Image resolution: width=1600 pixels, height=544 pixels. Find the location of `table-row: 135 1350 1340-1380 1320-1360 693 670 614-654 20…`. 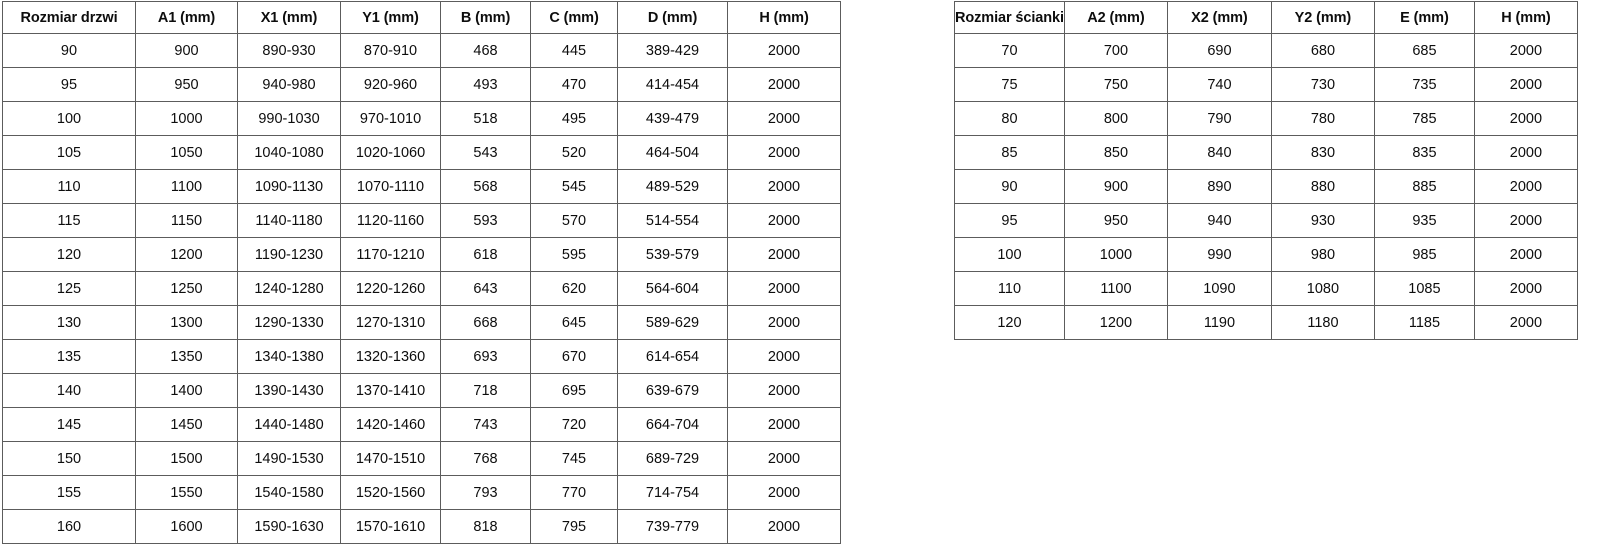

table-row: 135 1350 1340-1380 1320-1360 693 670 614-654 20… is located at coordinates (421, 356).